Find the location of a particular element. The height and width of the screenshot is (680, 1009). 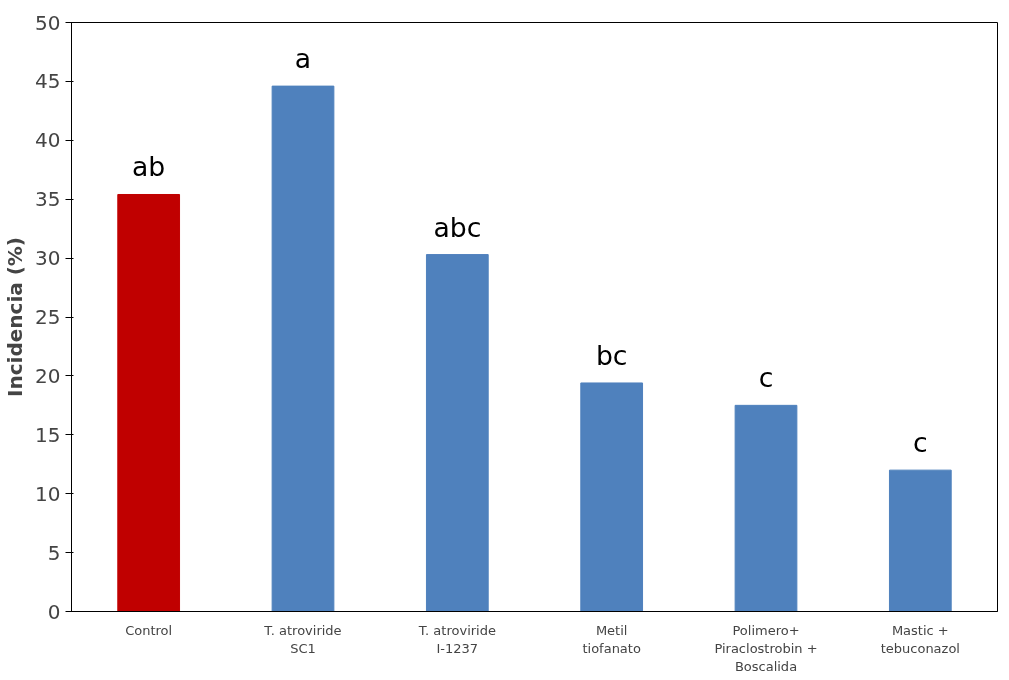

y-tick-label: 40 is located at coordinates (48, 140).